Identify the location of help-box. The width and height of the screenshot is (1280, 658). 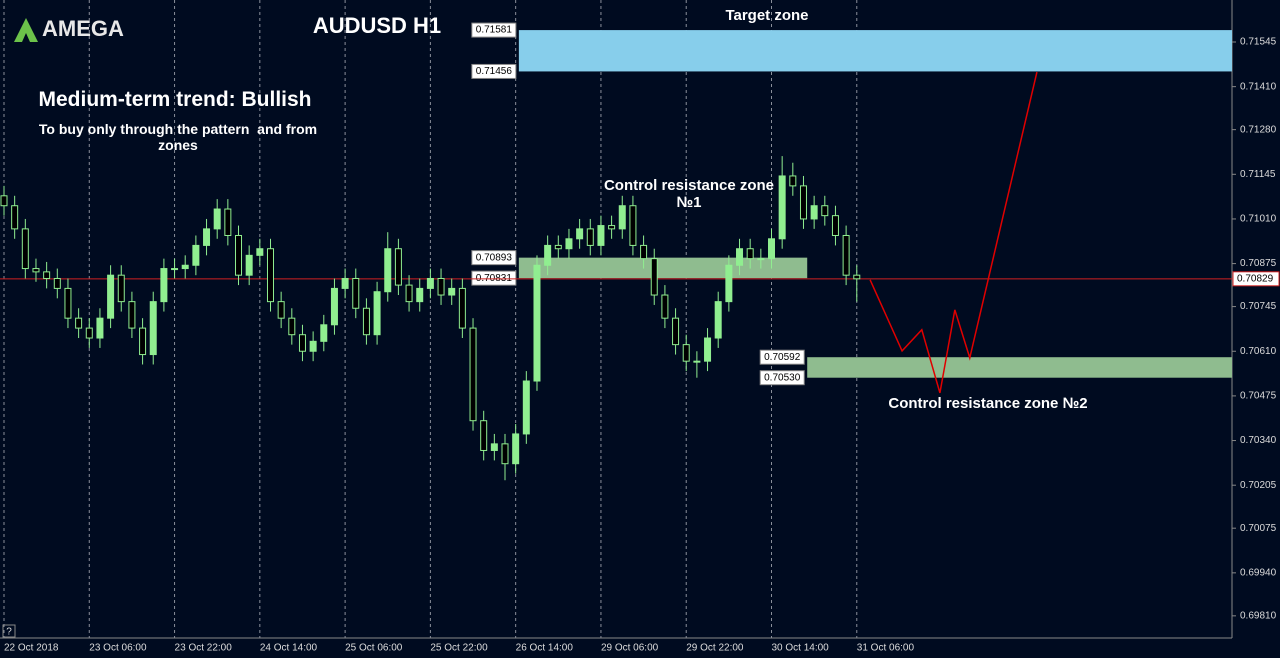
(9, 631).